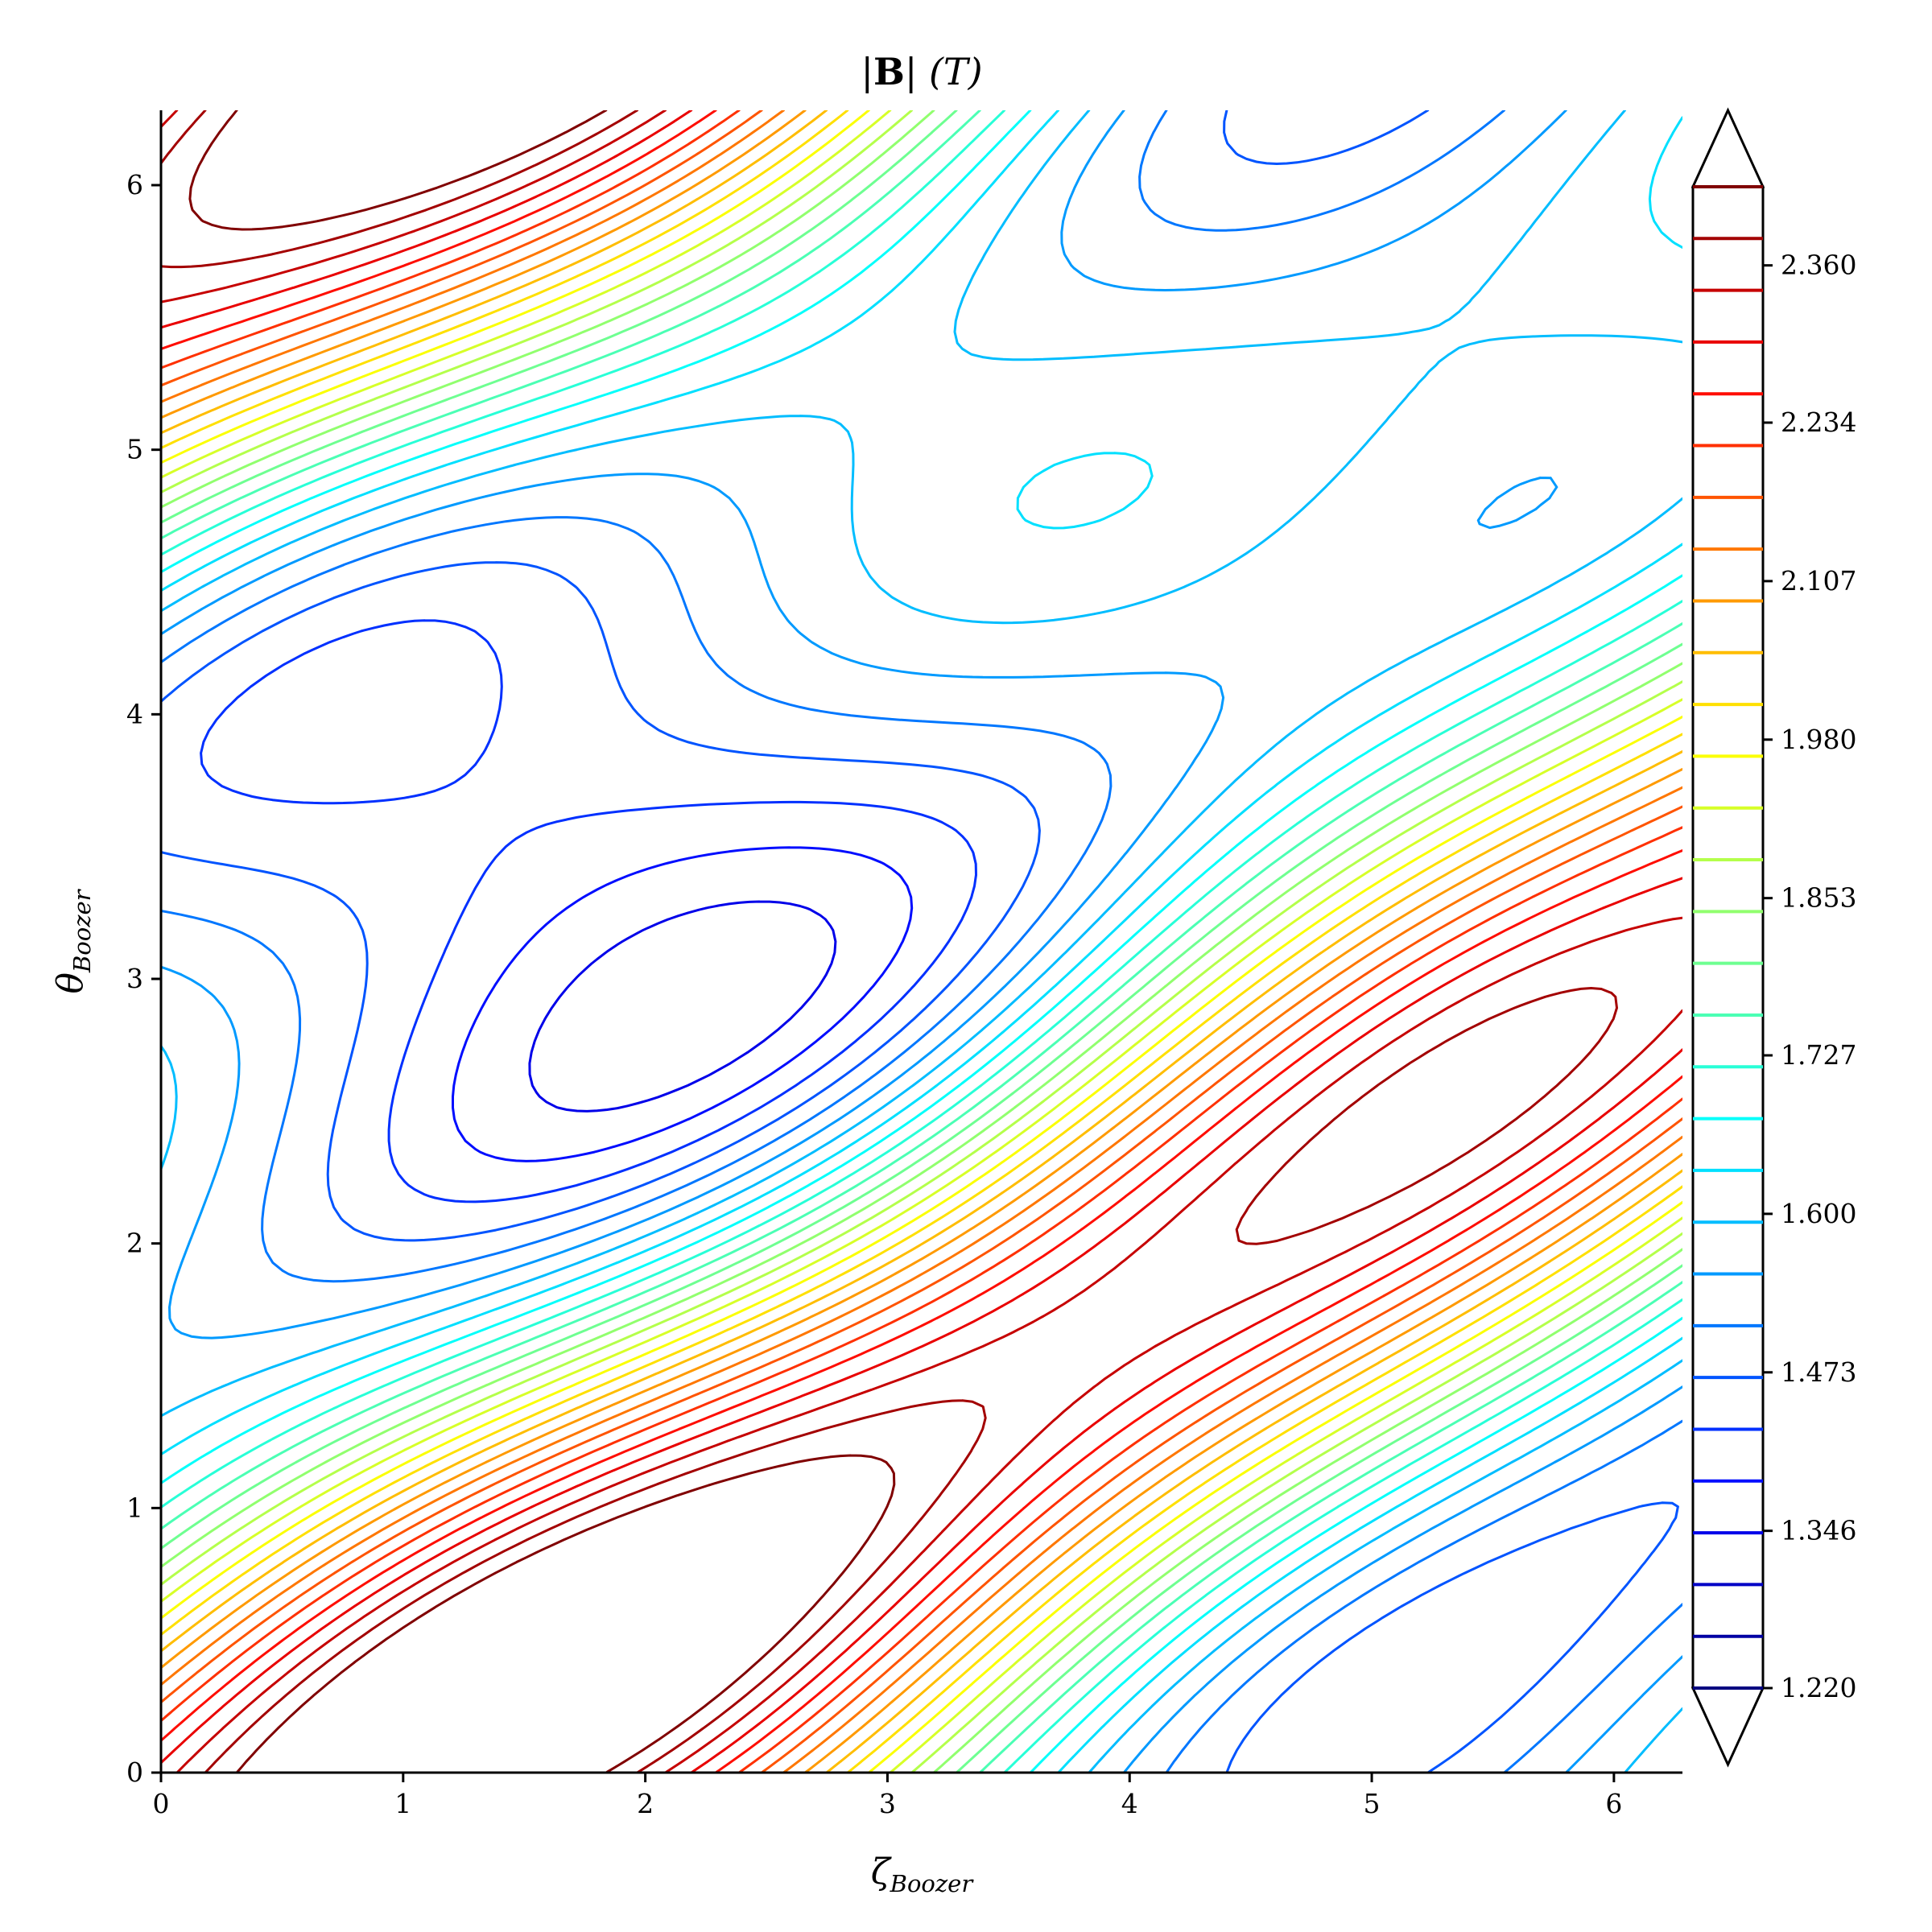 This screenshot has width=1932, height=1932. Describe the element at coordinates (1818, 265) in the screenshot. I see `colorbar-tick-label: 2.360` at that location.